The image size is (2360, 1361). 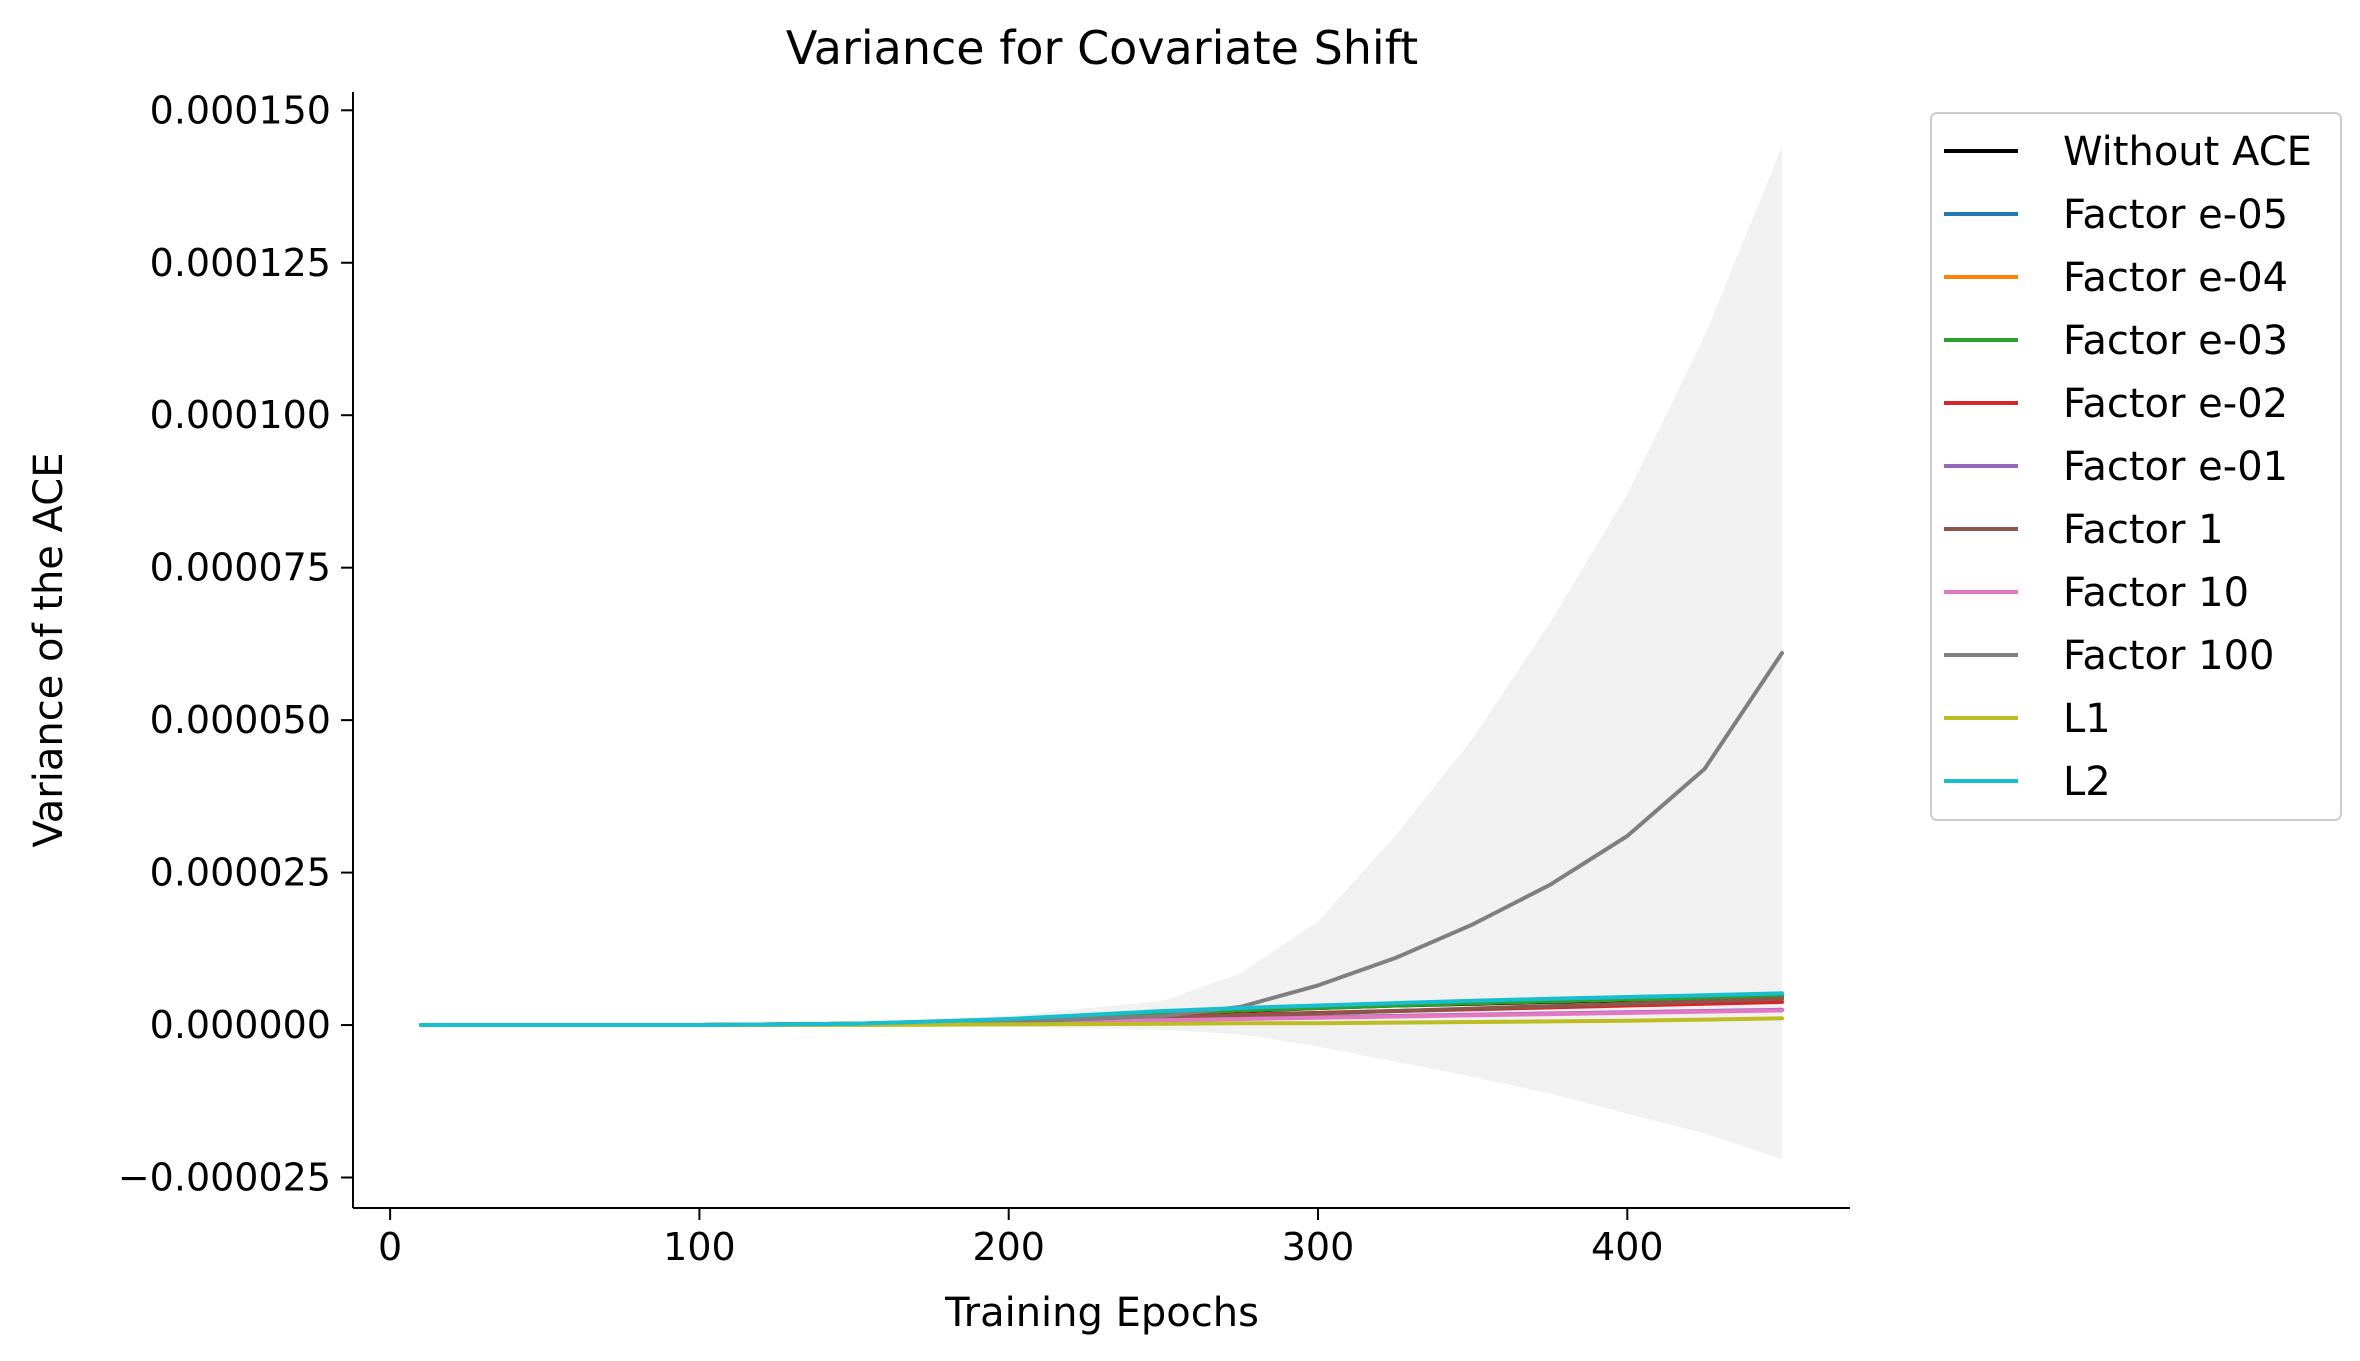 I want to click on y-tick-label: 0.000025, so click(x=240, y=873).